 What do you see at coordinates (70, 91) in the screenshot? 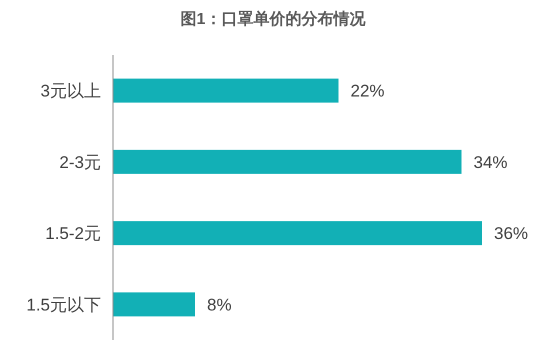
I see `y-tick-label: 3元以上` at bounding box center [70, 91].